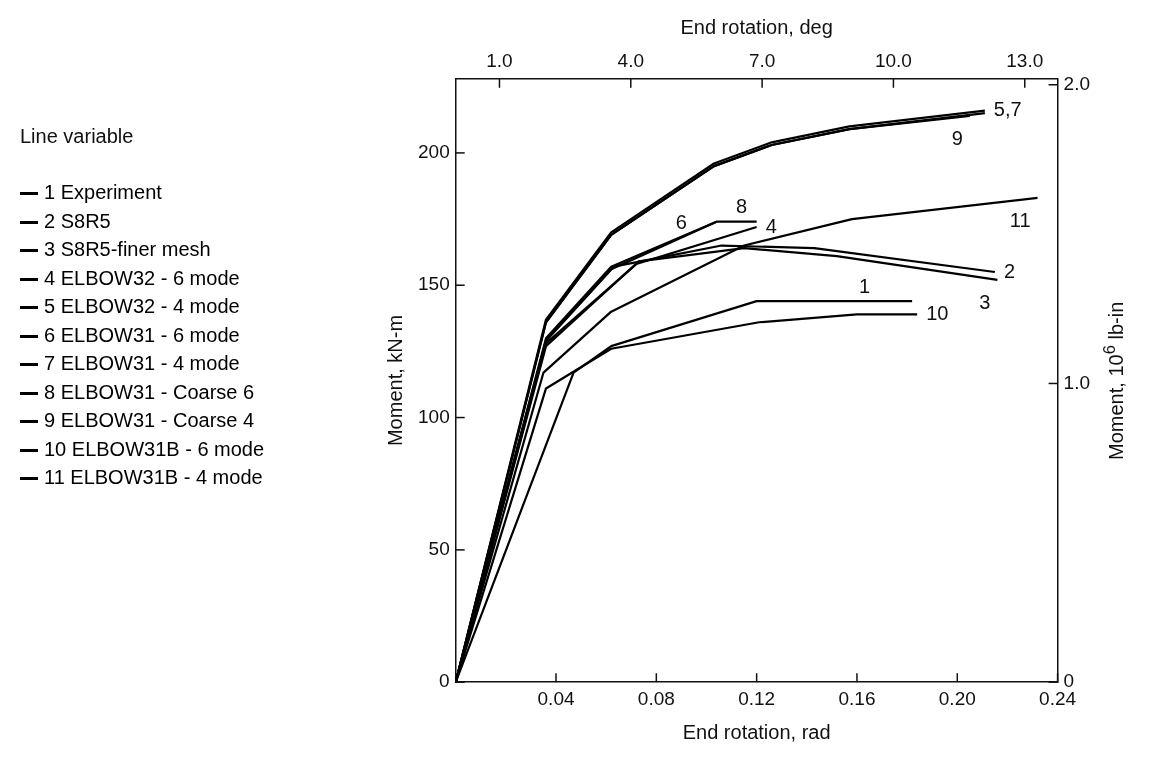 This screenshot has width=1149, height=765. I want to click on y-axis-title: Moment, kN-m, so click(394, 380).